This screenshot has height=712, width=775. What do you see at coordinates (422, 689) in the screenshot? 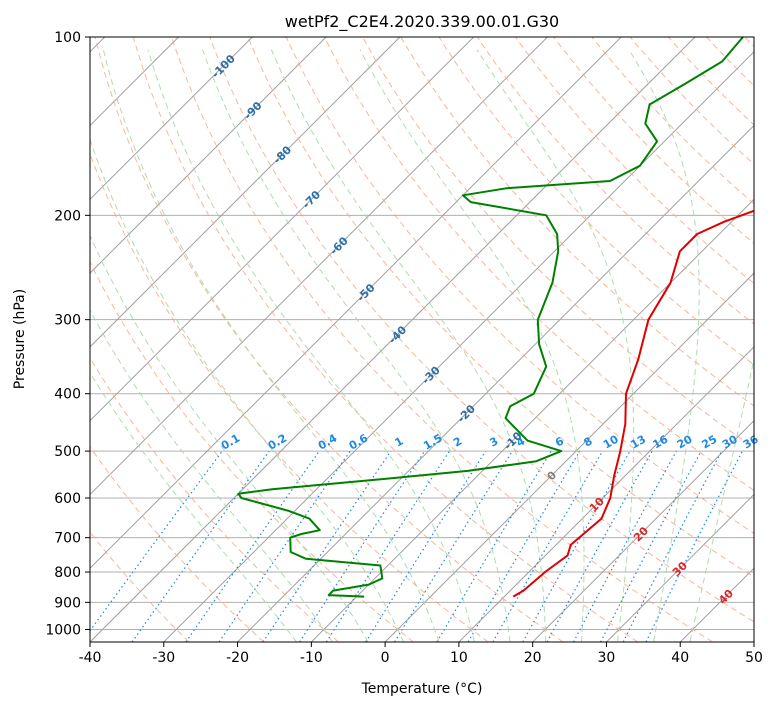
I see `x-axis-label: Temperature (°C)` at bounding box center [422, 689].